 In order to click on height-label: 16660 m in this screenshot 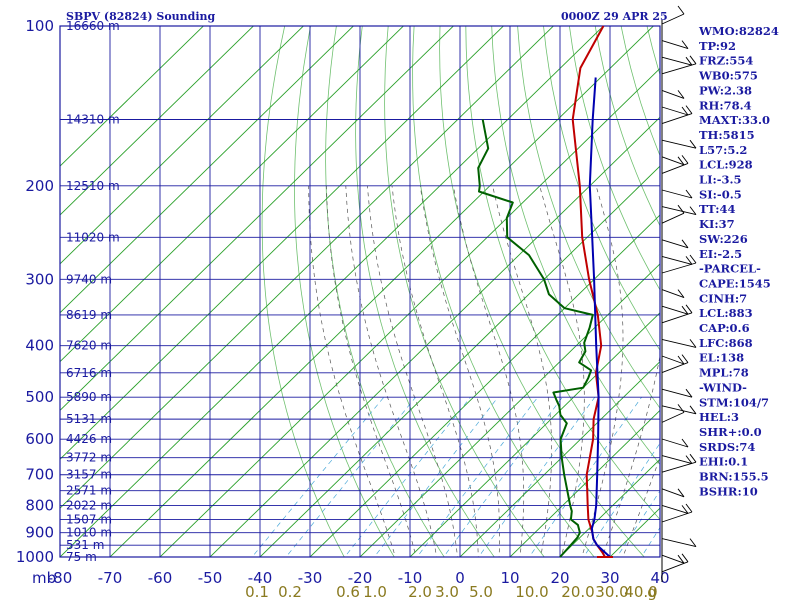, I will do `click(93, 26)`.